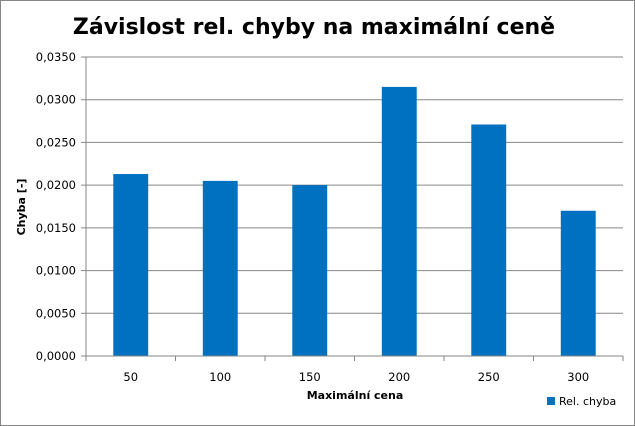 This screenshot has width=635, height=426. Describe the element at coordinates (399, 377) in the screenshot. I see `x-tick-label: 200` at that location.